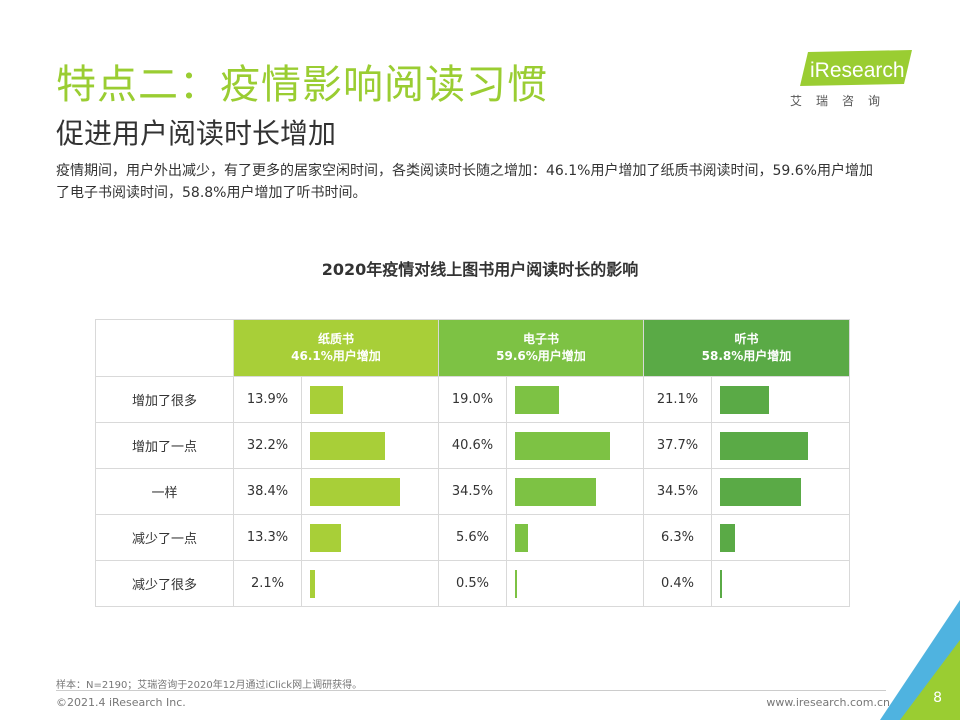 Image resolution: width=960 pixels, height=720 pixels. What do you see at coordinates (677, 445) in the screenshot?
I see `value-label: 37.7%` at bounding box center [677, 445].